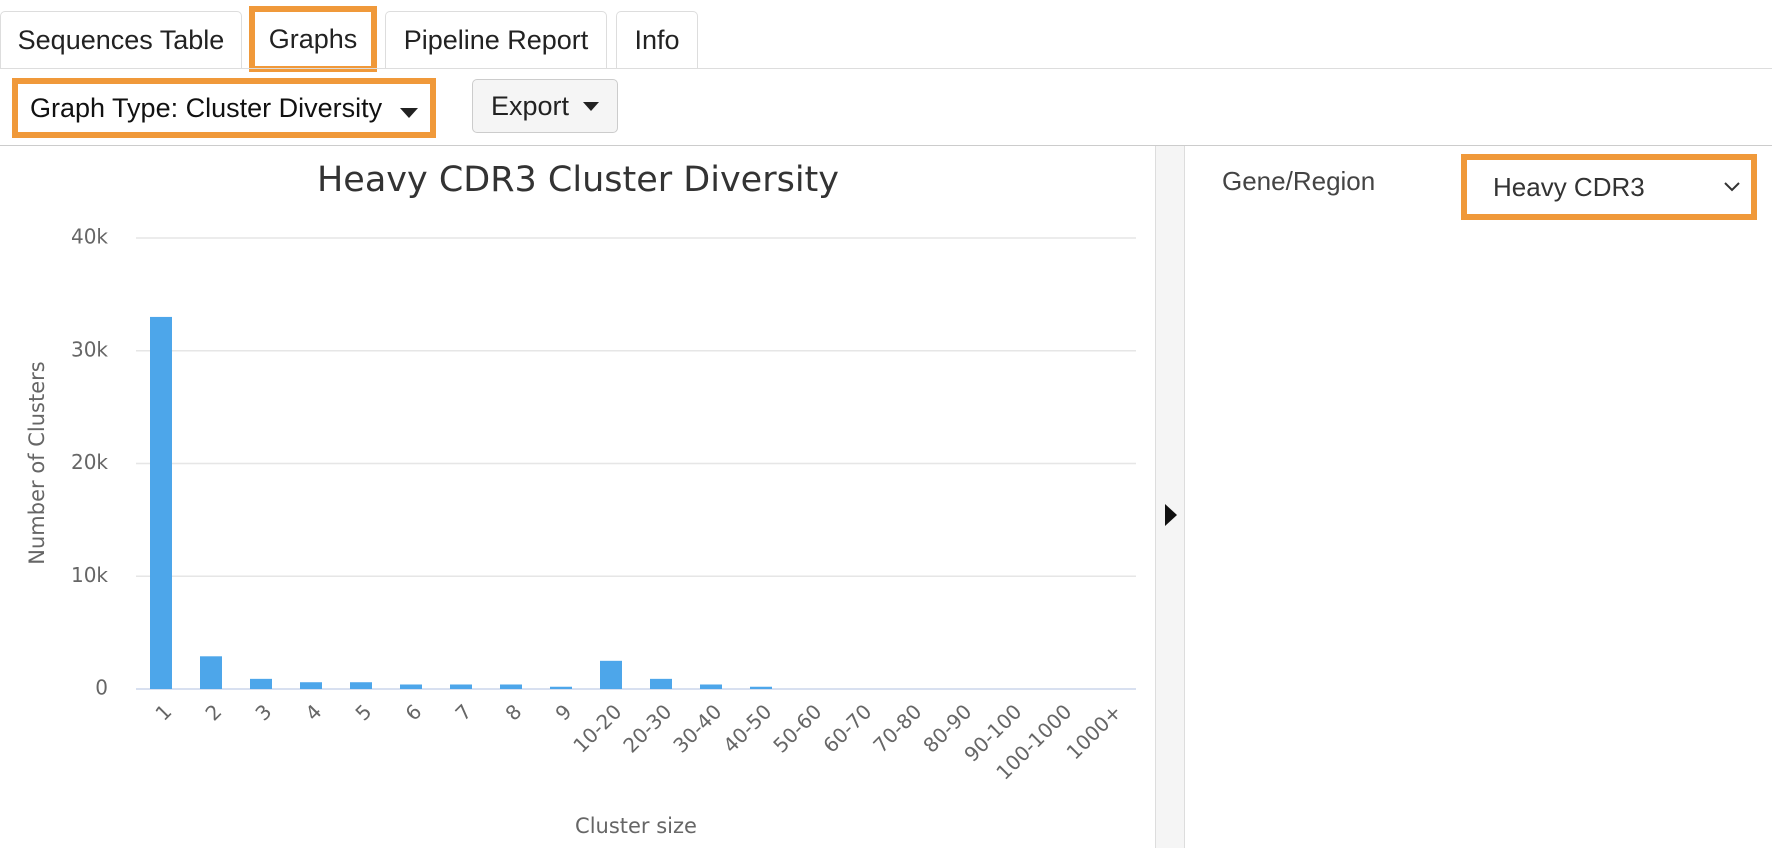 This screenshot has width=1772, height=848. I want to click on x-tick-label: 1, so click(163, 712).